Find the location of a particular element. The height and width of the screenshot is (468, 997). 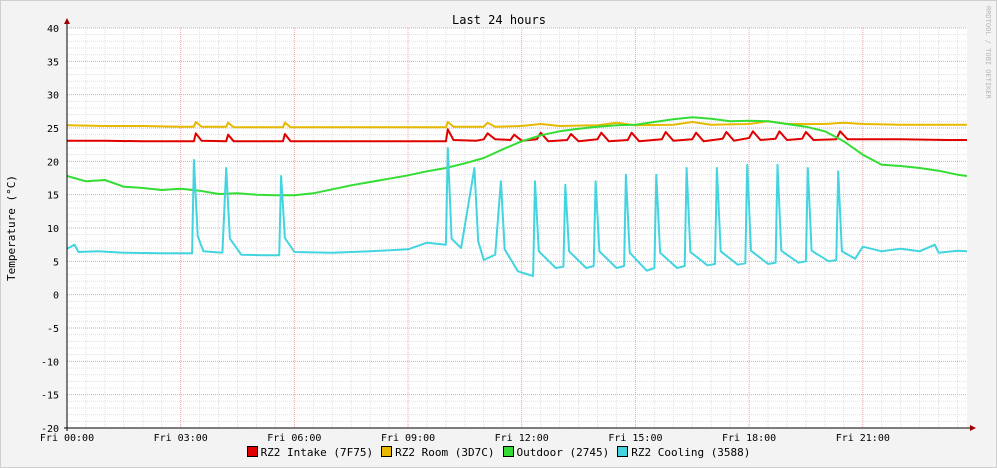

legend-label: RZ2 Room (3D7C) is located at coordinates (445, 452).